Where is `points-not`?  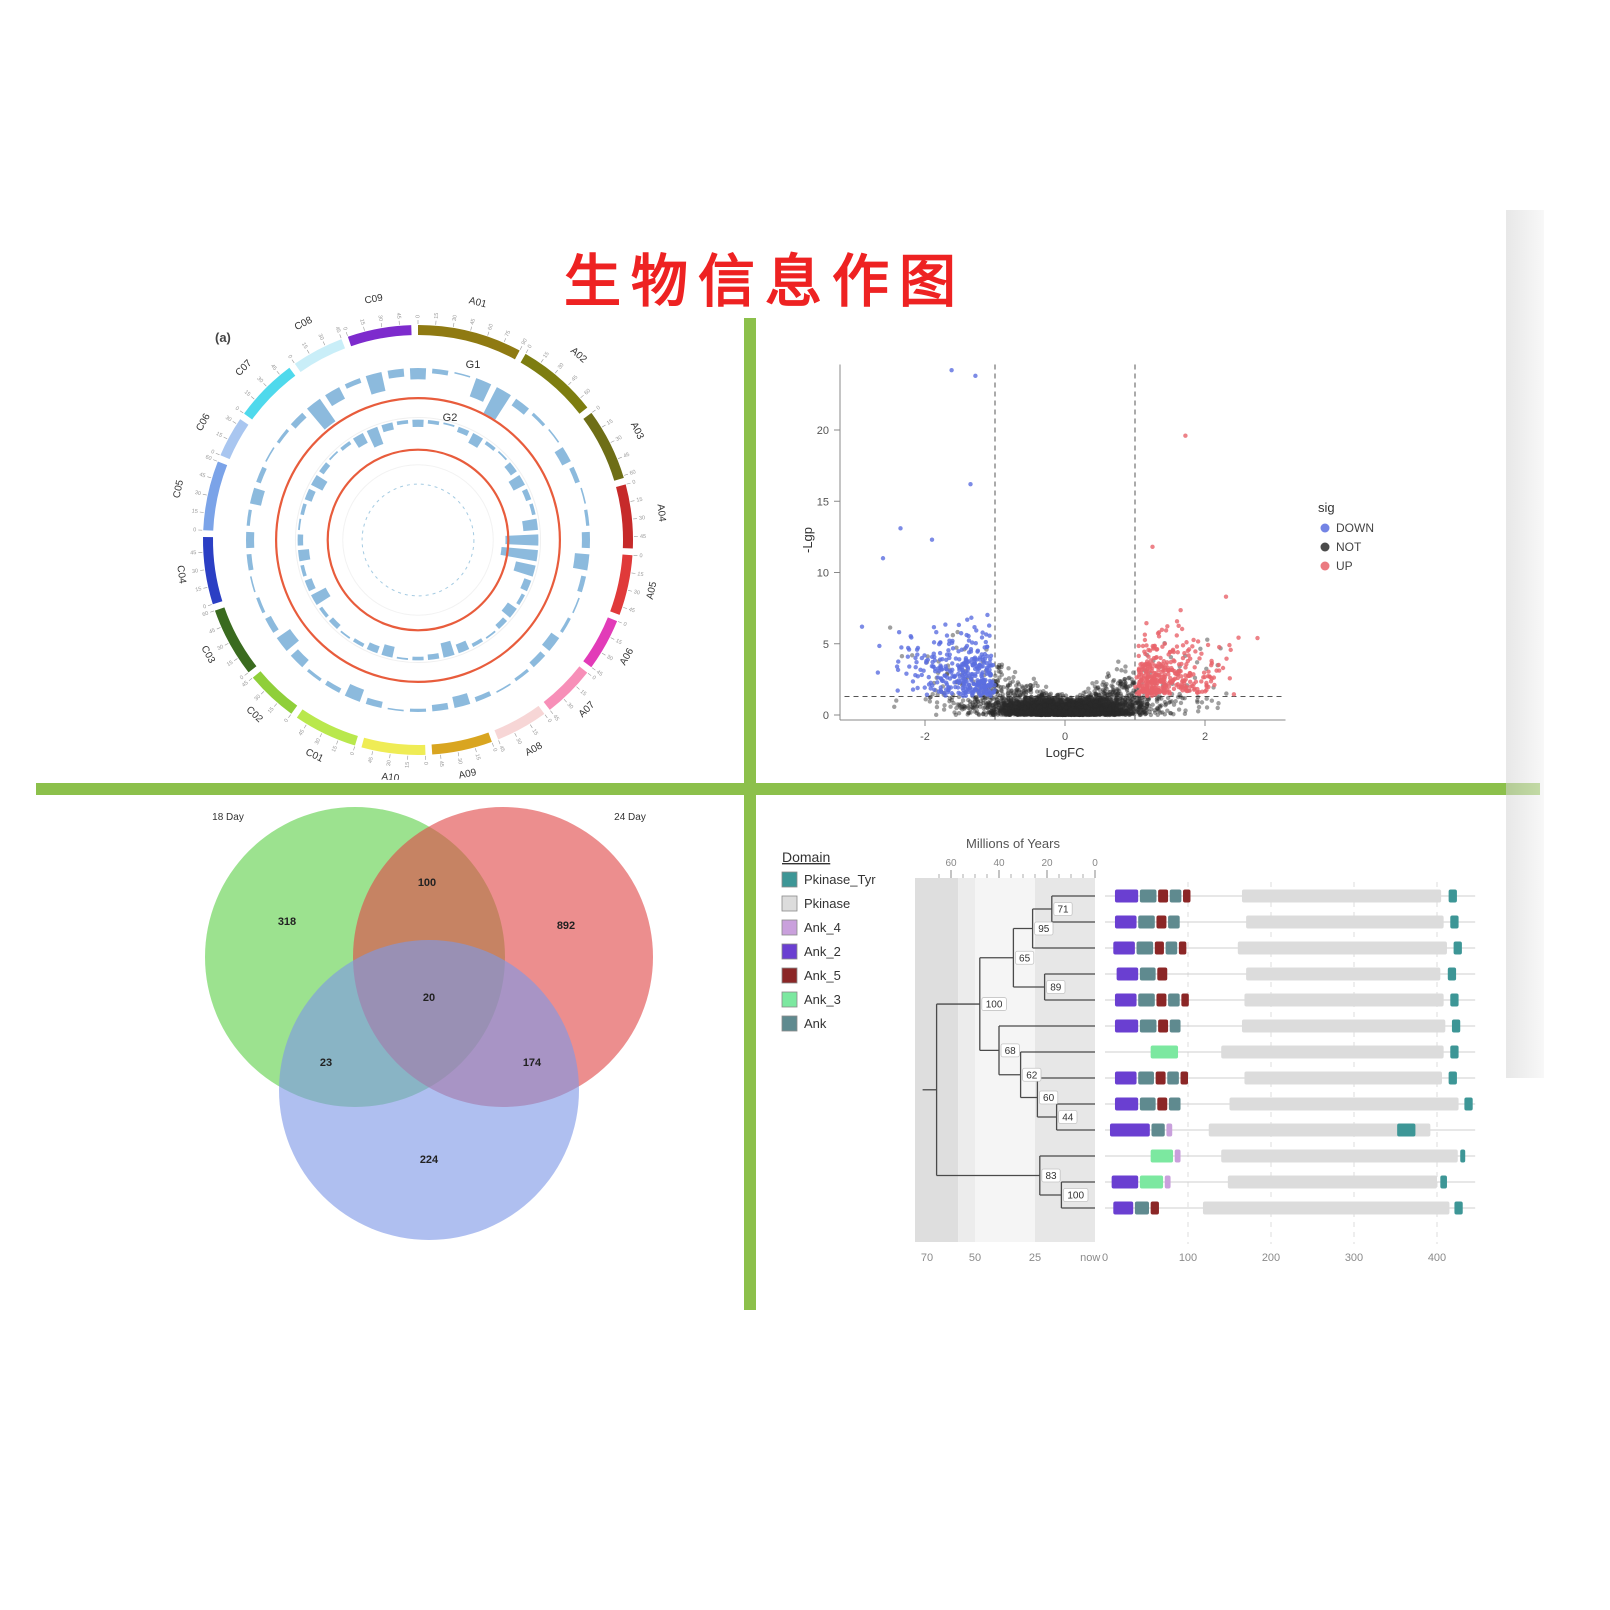 points-not is located at coordinates (1058, 671).